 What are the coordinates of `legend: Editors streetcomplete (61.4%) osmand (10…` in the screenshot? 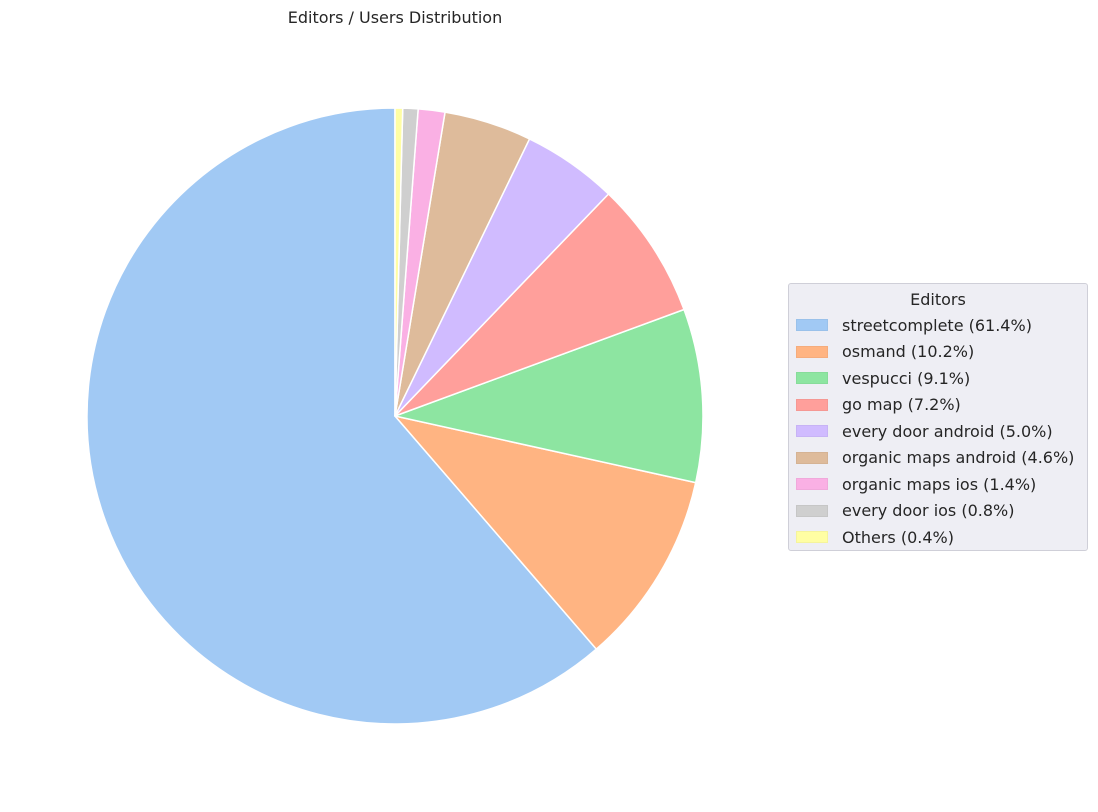 It's located at (938, 417).